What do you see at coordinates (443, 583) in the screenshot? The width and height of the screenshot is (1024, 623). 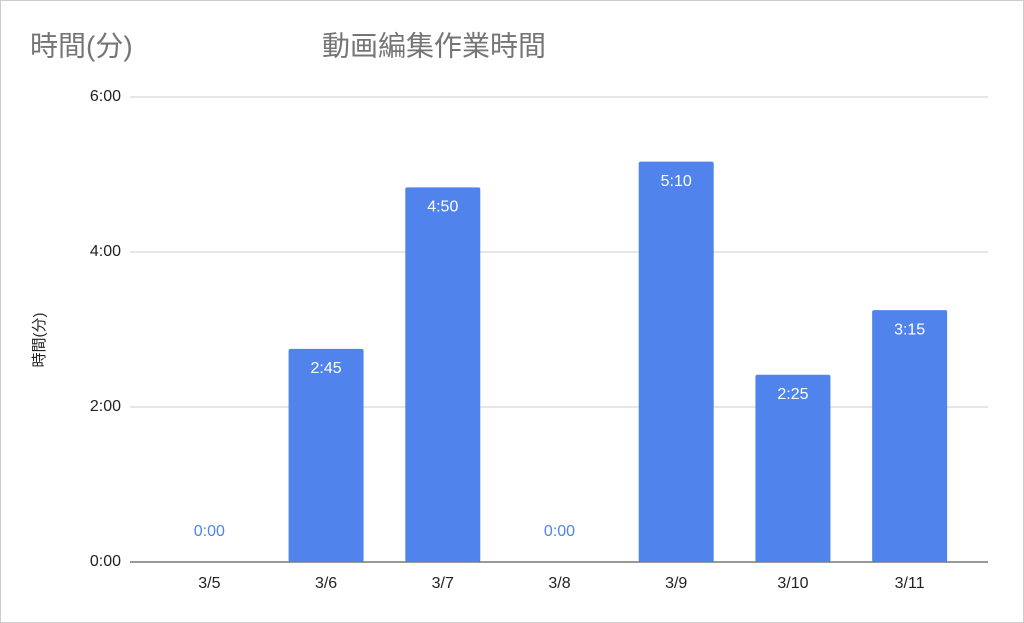 I see `x-tick-label: 3/7` at bounding box center [443, 583].